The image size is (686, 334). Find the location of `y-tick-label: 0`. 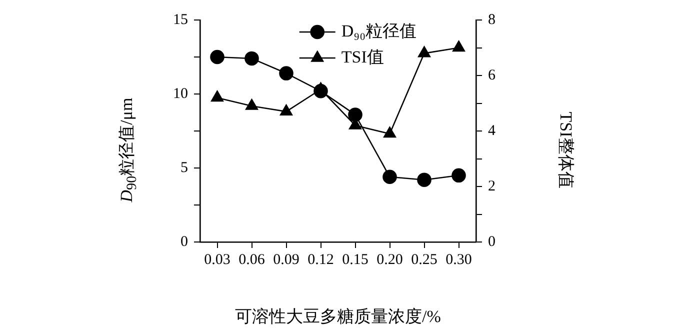

y-tick-label: 0 is located at coordinates (184, 242).